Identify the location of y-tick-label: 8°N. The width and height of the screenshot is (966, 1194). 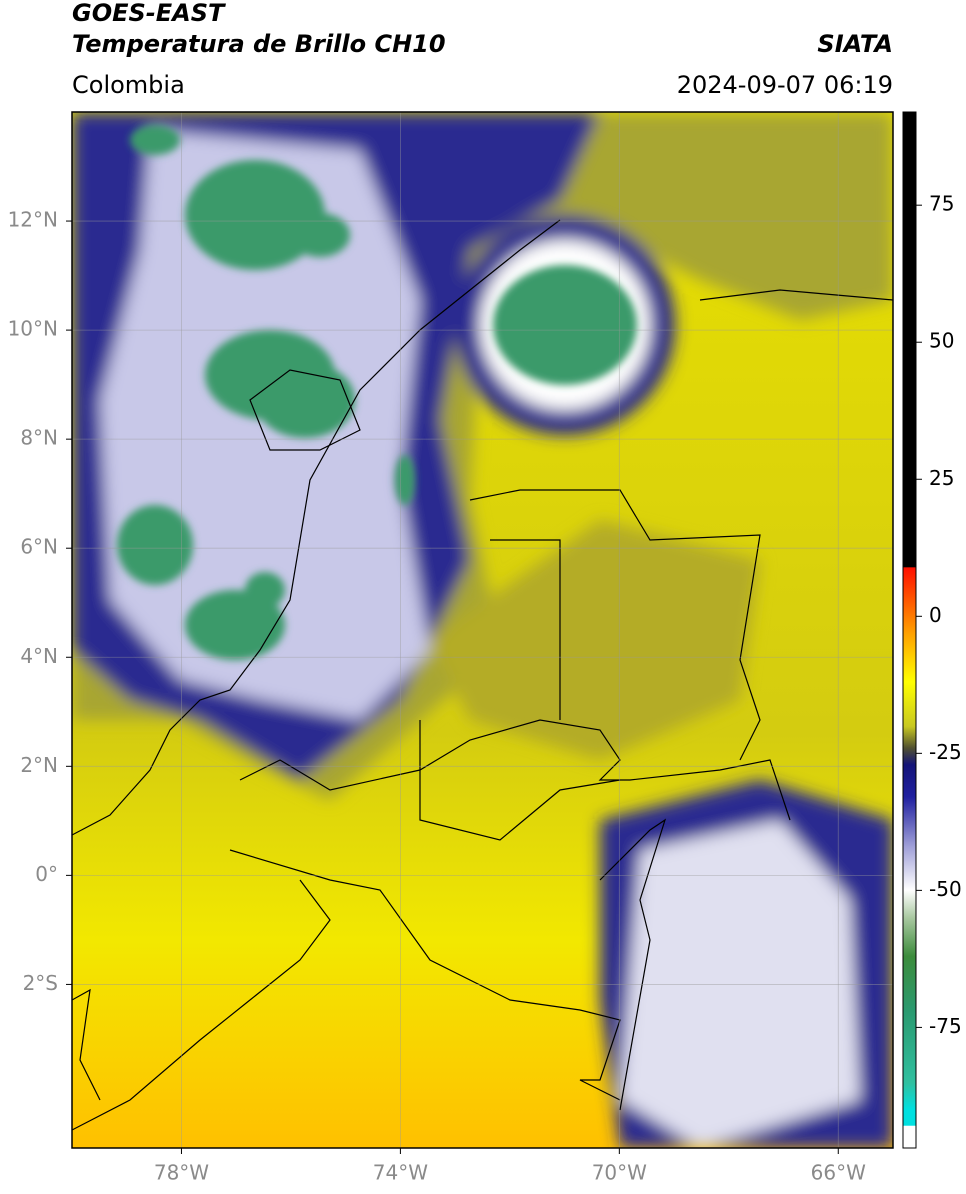
(39, 438).